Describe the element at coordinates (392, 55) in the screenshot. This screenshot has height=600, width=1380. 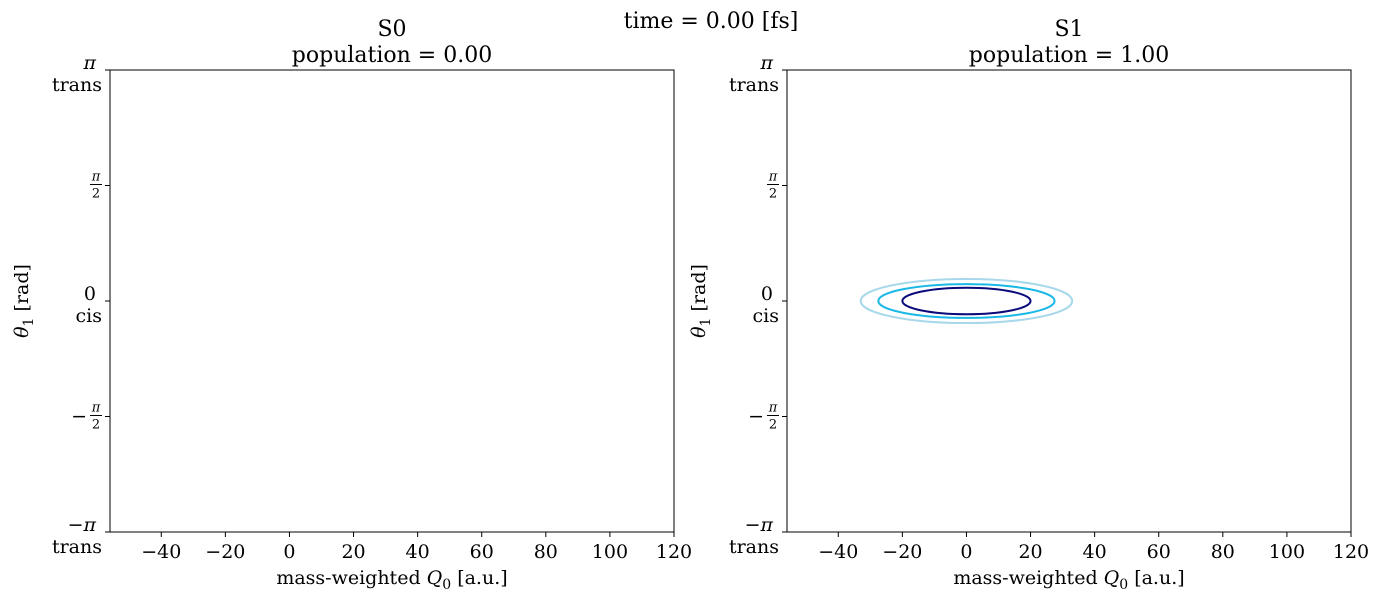
I see `panel-title-population: population = 0.00` at that location.